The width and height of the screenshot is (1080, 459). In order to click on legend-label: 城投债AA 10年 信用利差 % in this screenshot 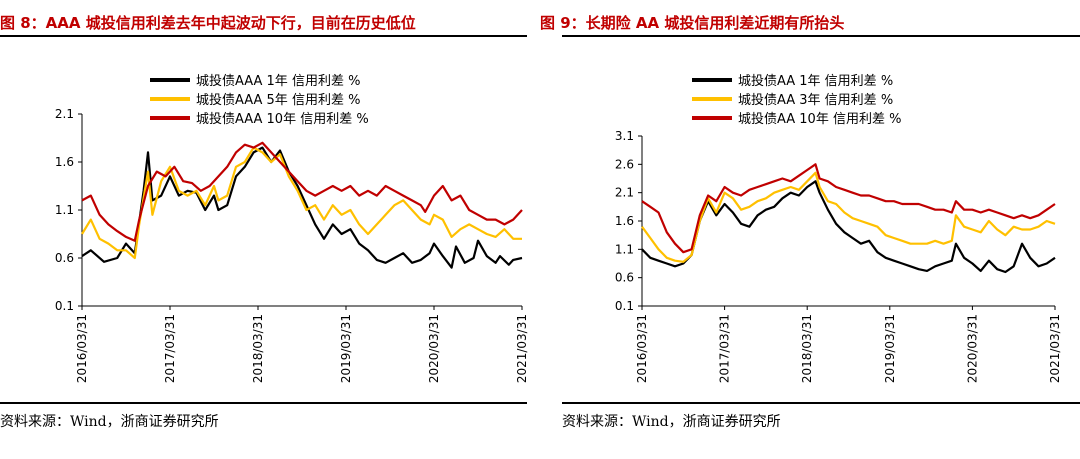, I will do `click(819, 119)`.